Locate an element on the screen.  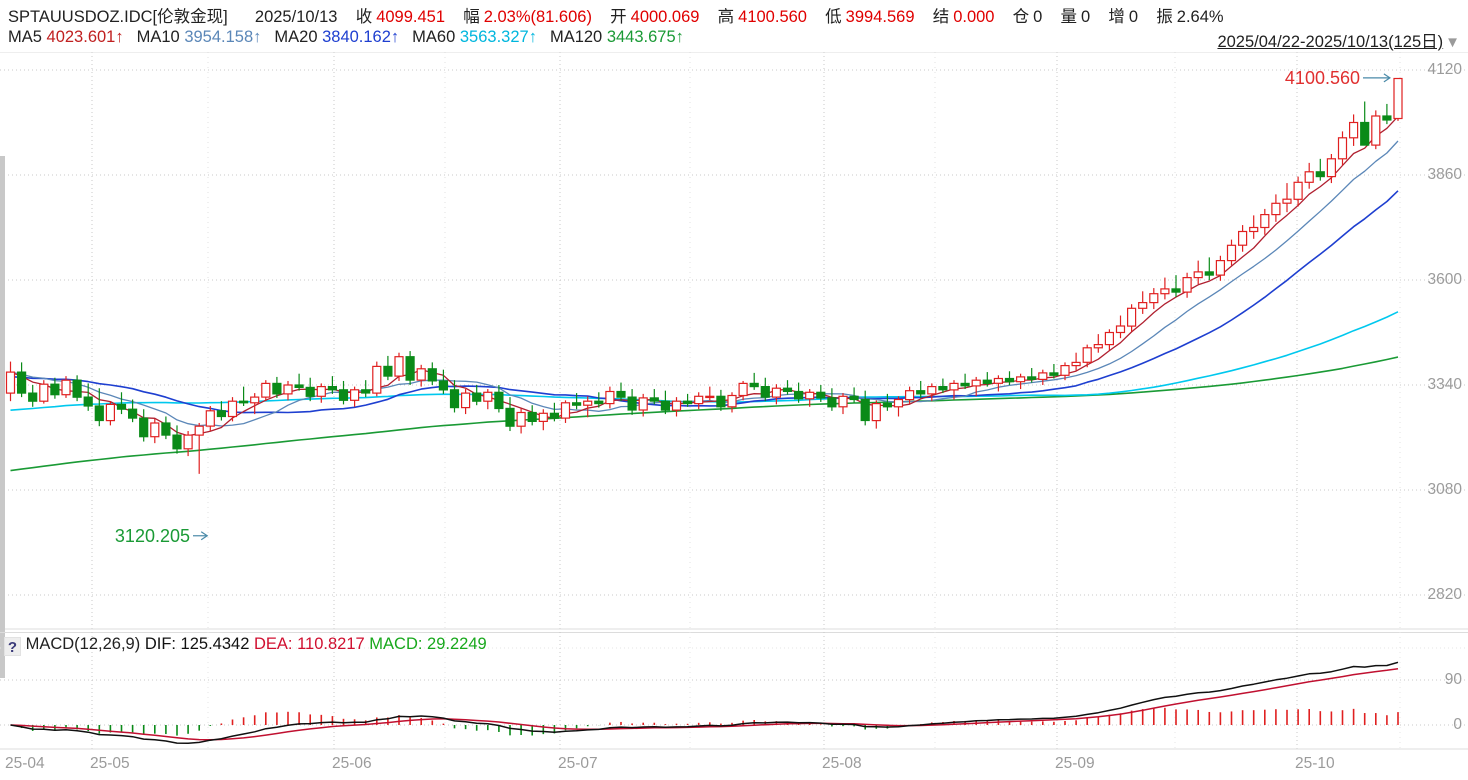
field-low-label: 低 is located at coordinates (833, 17).